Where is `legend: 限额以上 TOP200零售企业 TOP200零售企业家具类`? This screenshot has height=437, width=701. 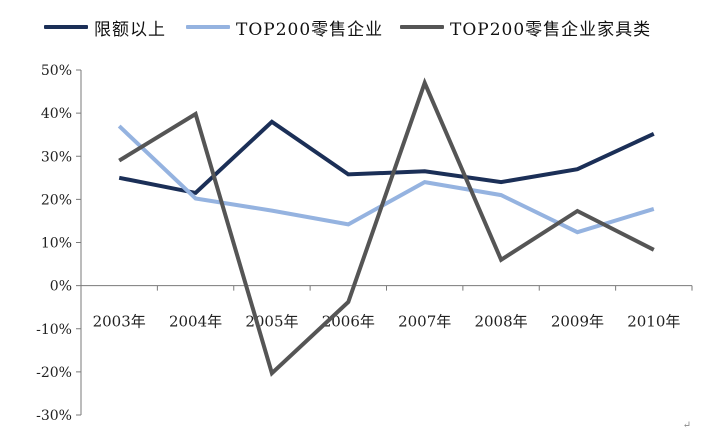
legend: 限额以上 TOP200零售企业 TOP200零售企业家具类 is located at coordinates (350, 27).